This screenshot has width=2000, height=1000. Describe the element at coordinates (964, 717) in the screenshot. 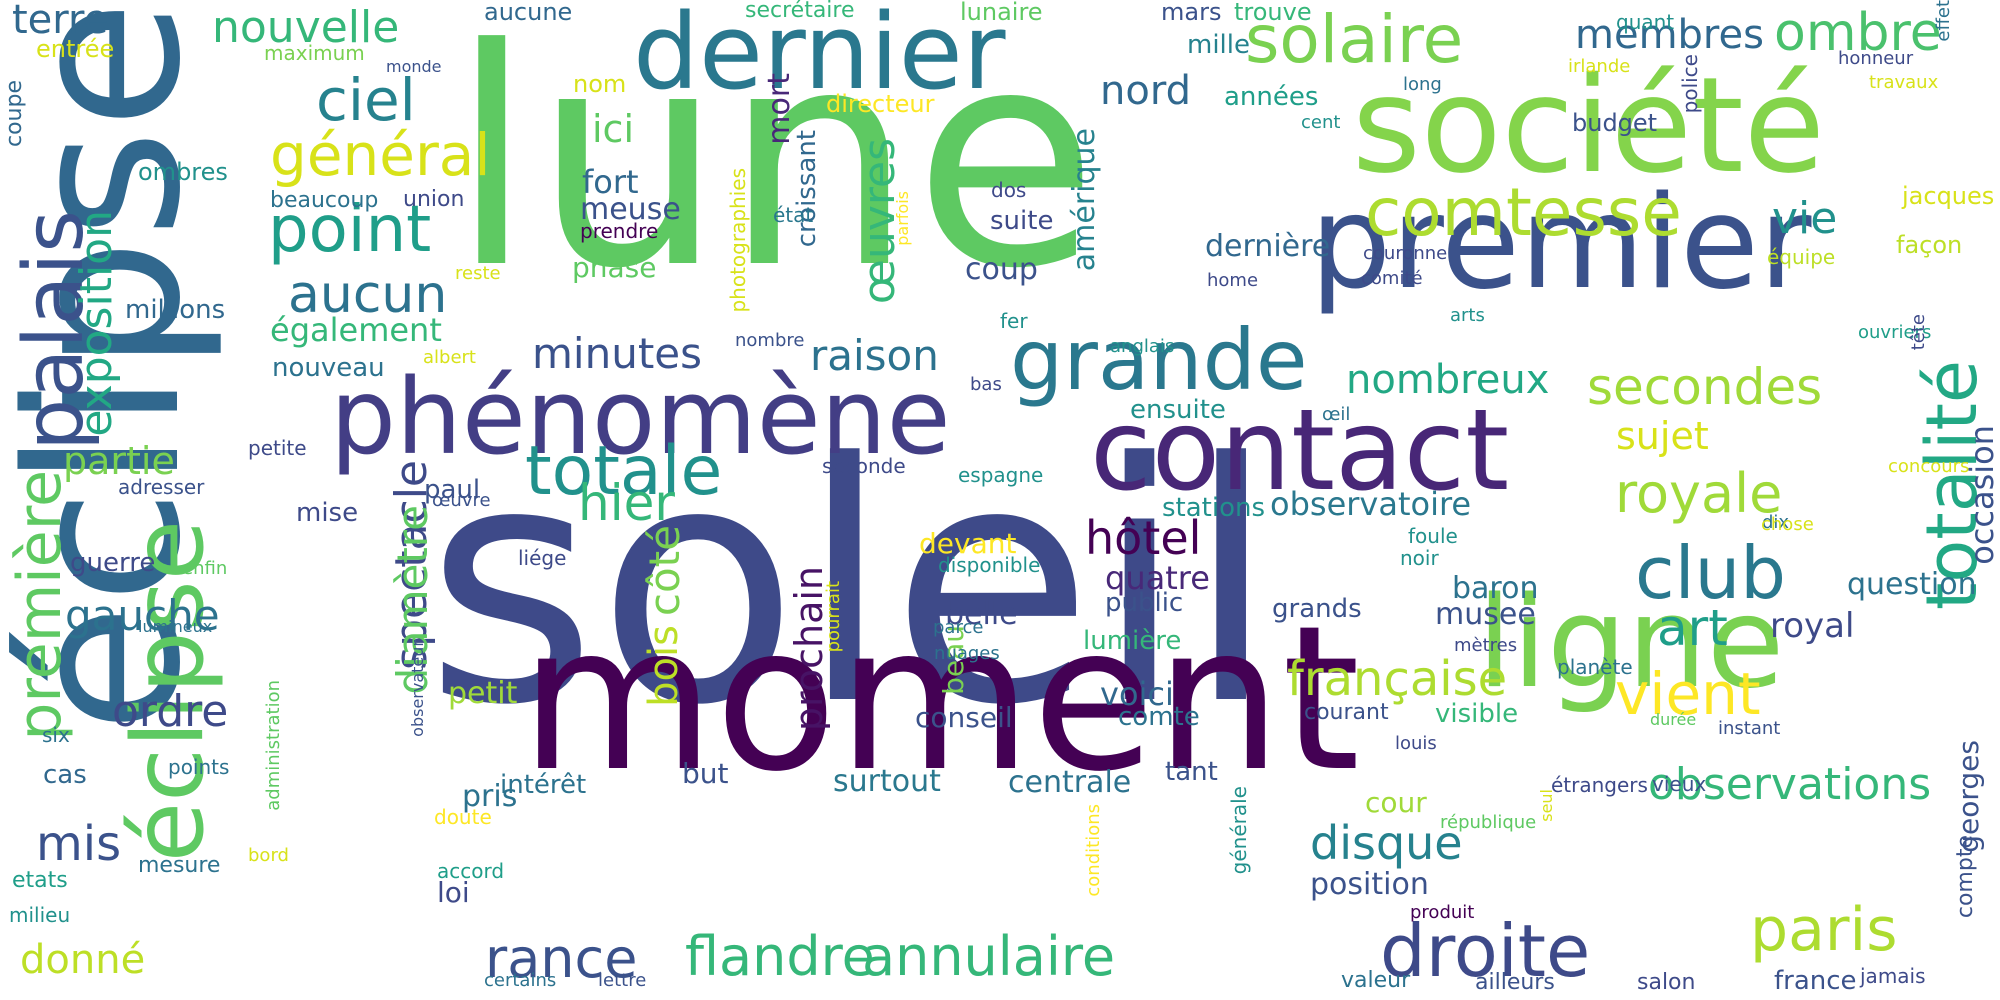

I see `word: conseil` at that location.